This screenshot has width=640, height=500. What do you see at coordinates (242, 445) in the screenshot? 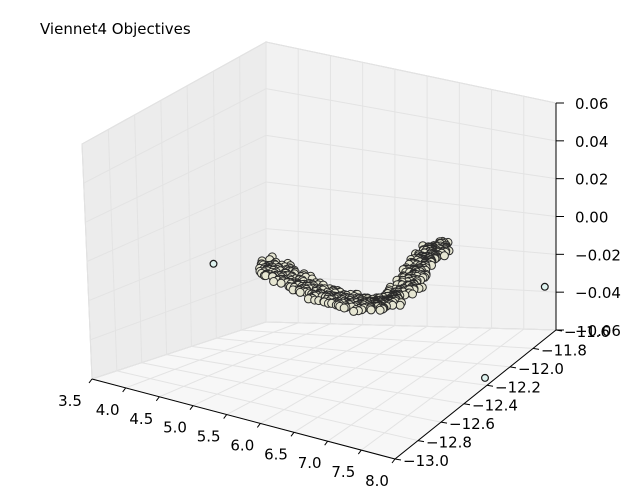
I see `x-tick-label: 6.0` at bounding box center [242, 445].